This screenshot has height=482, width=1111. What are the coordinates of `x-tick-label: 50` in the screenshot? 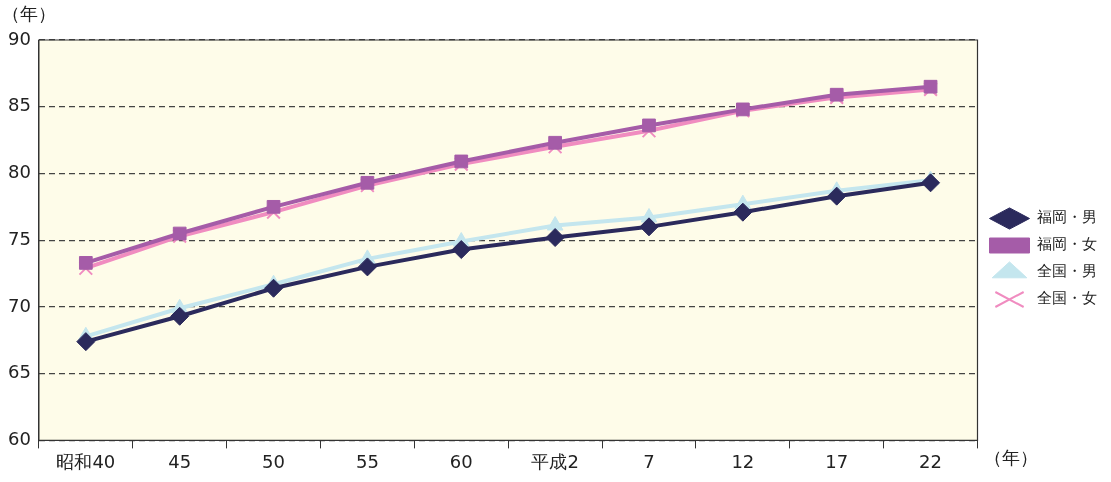 It's located at (274, 461).